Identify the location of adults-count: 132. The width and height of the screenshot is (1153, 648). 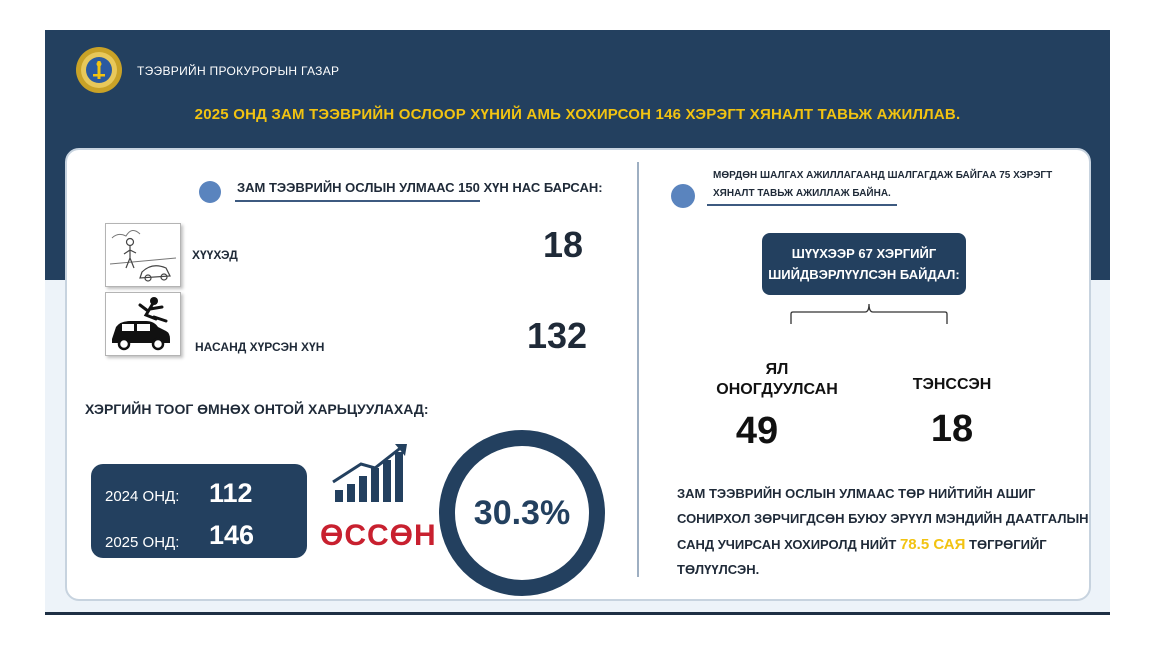
(557, 335).